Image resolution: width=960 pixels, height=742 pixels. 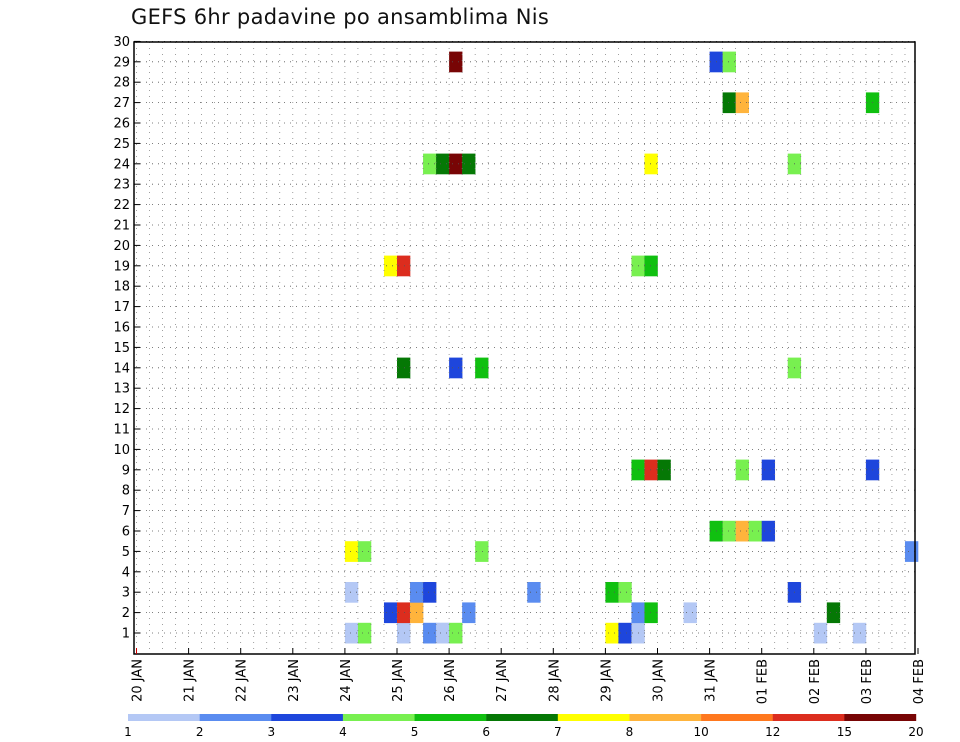 I want to click on x-tick-label: 21 JAN, so click(x=190, y=680).